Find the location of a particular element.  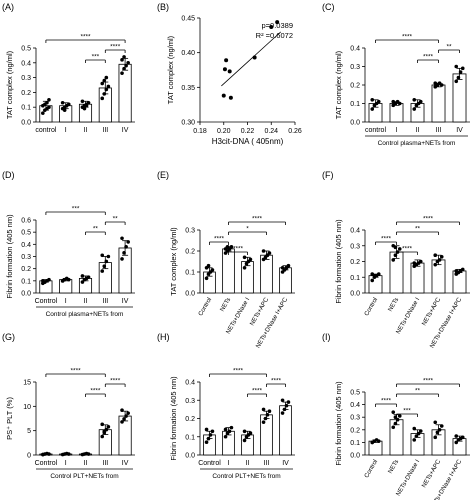

x-tick-label: control is located at coordinates (45, 130).